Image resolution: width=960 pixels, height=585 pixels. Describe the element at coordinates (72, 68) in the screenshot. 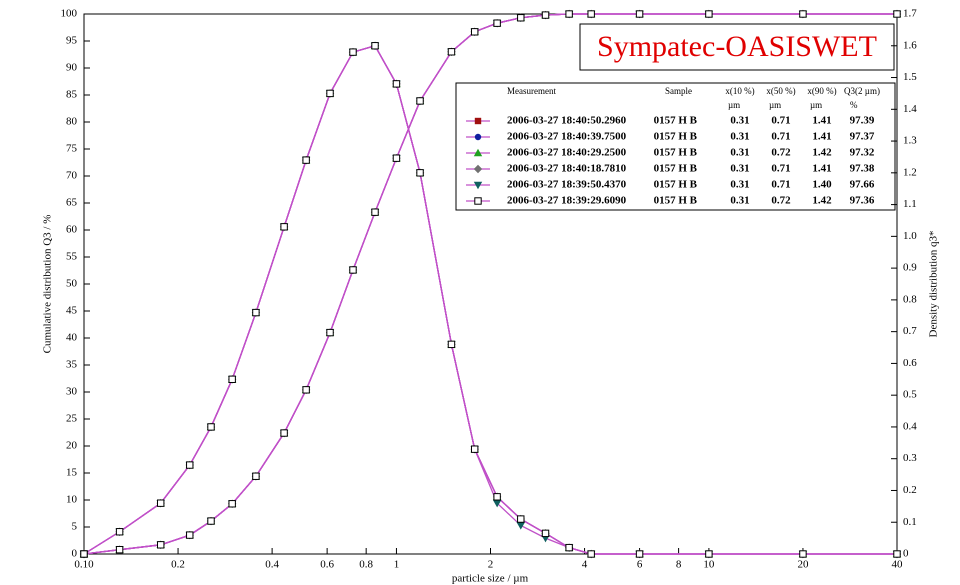

I see `y-tick-label: 90` at that location.